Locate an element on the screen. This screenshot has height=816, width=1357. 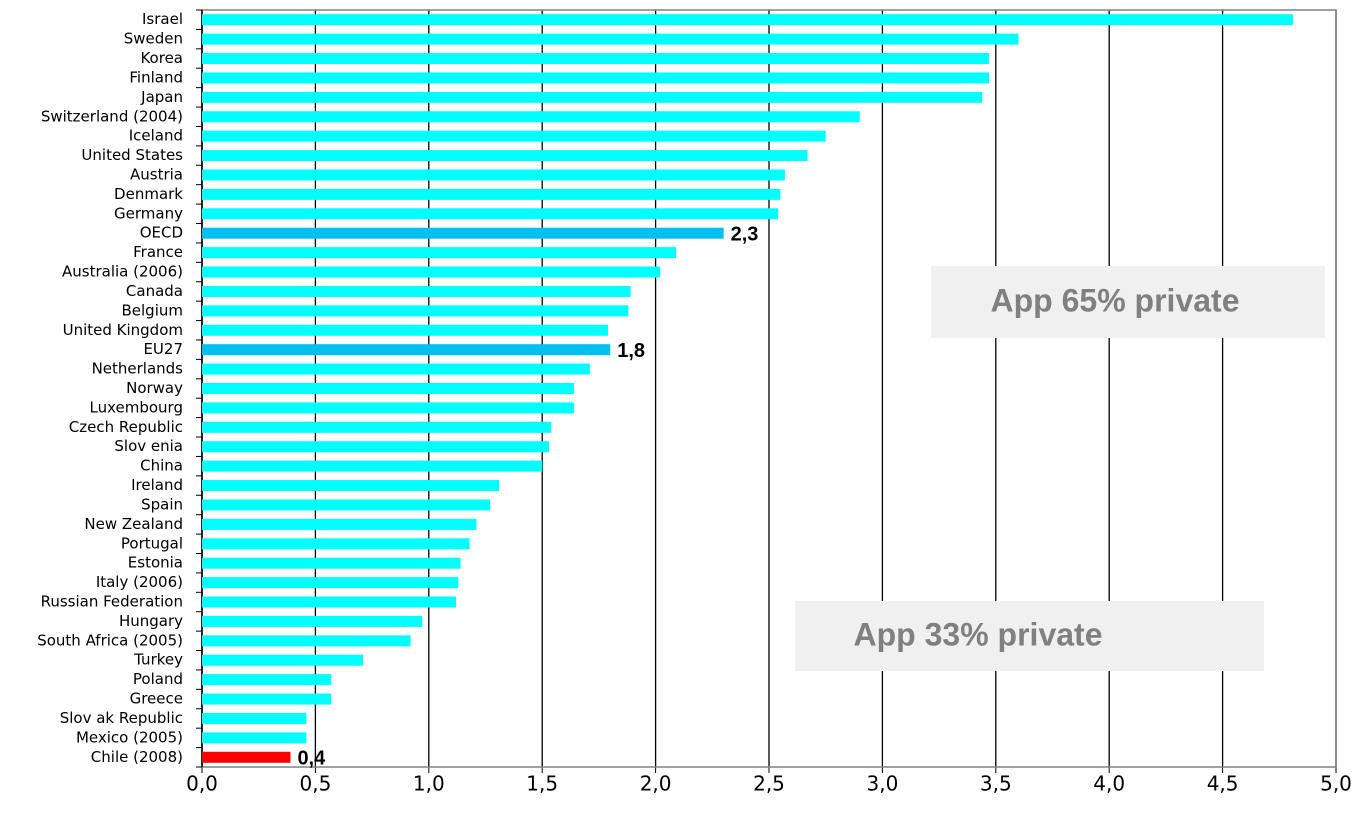
y-tick-label: Iceland is located at coordinates (156, 136).